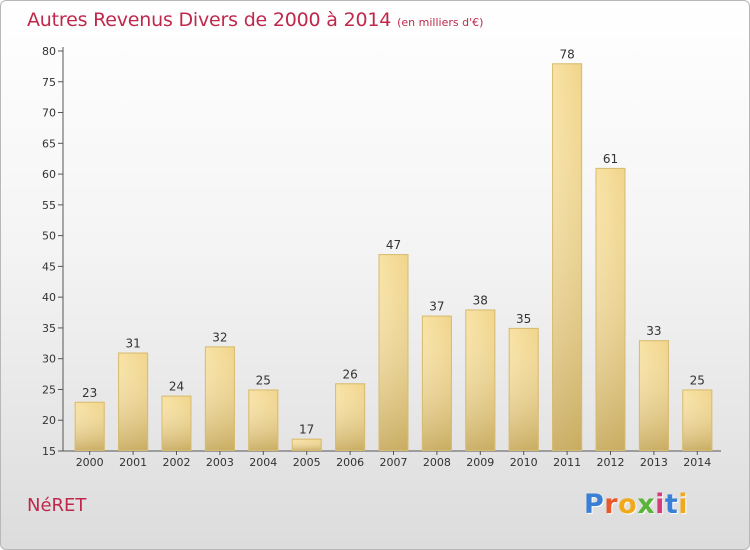 The height and width of the screenshot is (550, 750). Describe the element at coordinates (49, 297) in the screenshot. I see `y-tick-label: 40` at that location.